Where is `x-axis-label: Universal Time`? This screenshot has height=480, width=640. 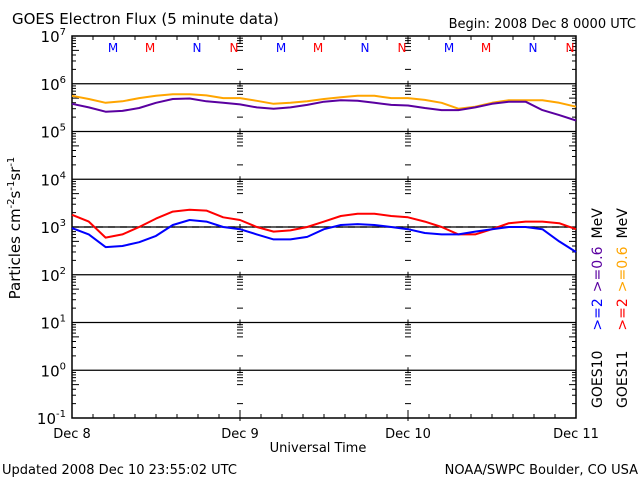 x-axis-label: Universal Time is located at coordinates (318, 448).